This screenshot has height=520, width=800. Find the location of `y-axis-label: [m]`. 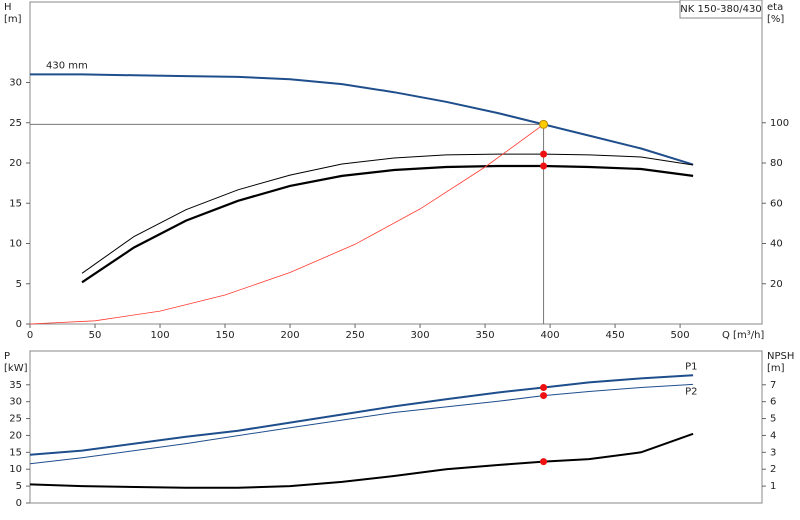

y-axis-label: [m] is located at coordinates (13, 19).